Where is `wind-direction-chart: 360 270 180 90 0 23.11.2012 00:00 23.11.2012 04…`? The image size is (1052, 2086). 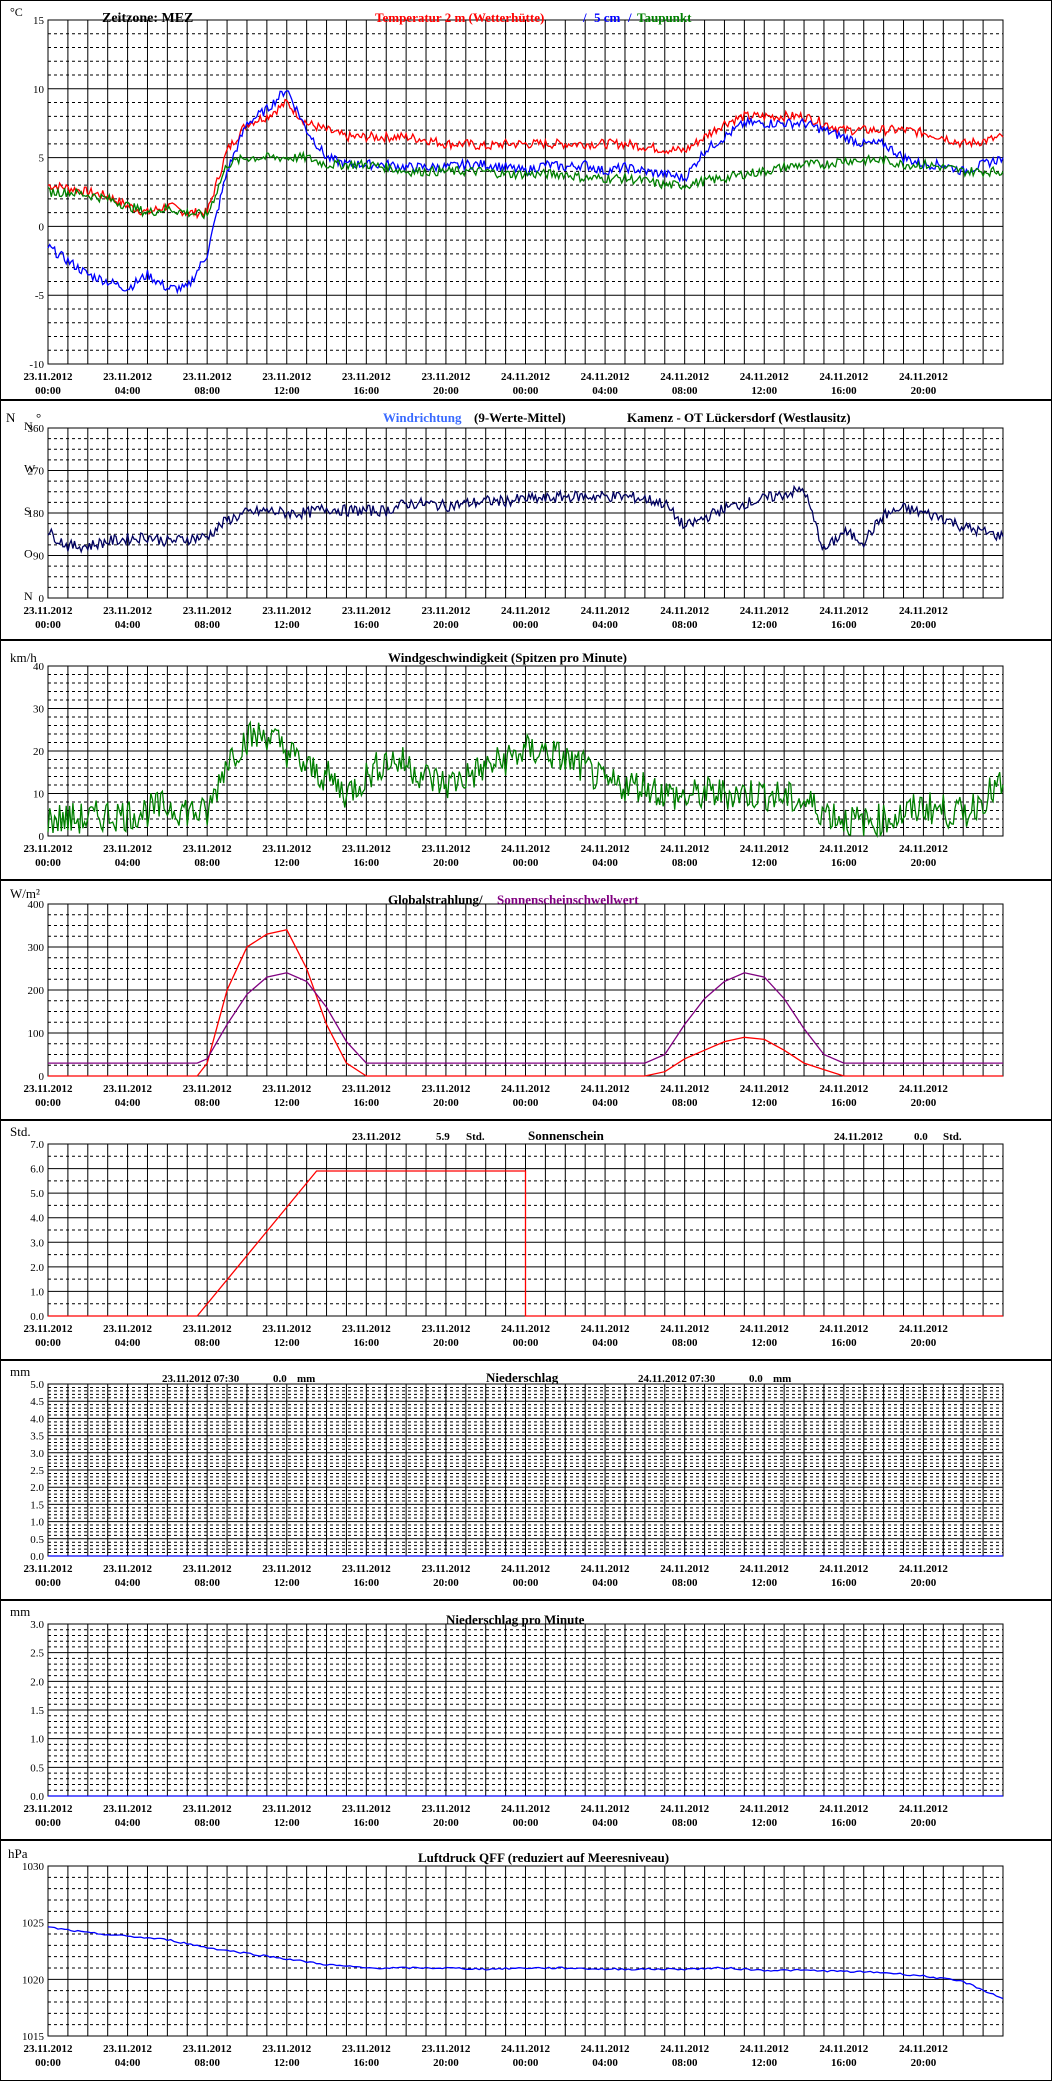 wind-direction-chart: 360 270 180 90 0 23.11.2012 00:00 23.11.2012 04… is located at coordinates (526, 520).